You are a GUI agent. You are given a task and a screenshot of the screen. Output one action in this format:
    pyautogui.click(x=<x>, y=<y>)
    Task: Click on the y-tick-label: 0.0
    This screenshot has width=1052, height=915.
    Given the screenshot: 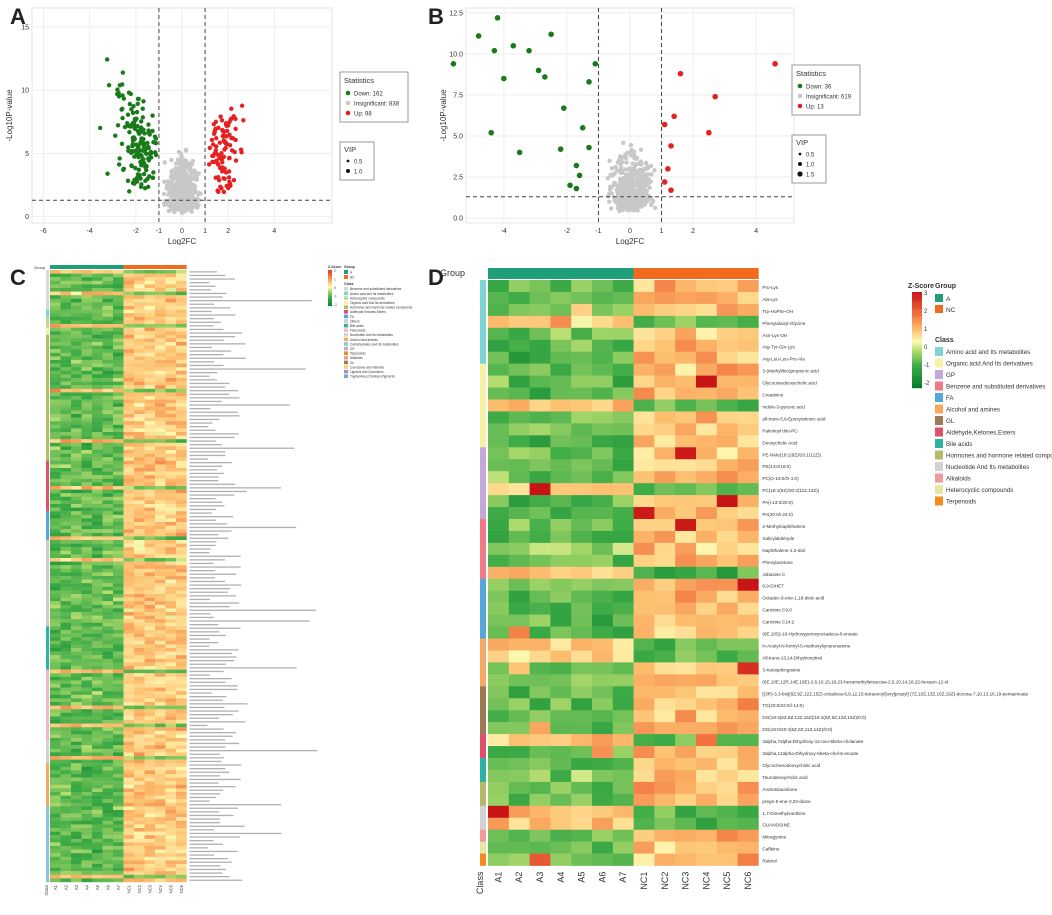 What is the action you would take?
    pyautogui.click(x=458, y=219)
    